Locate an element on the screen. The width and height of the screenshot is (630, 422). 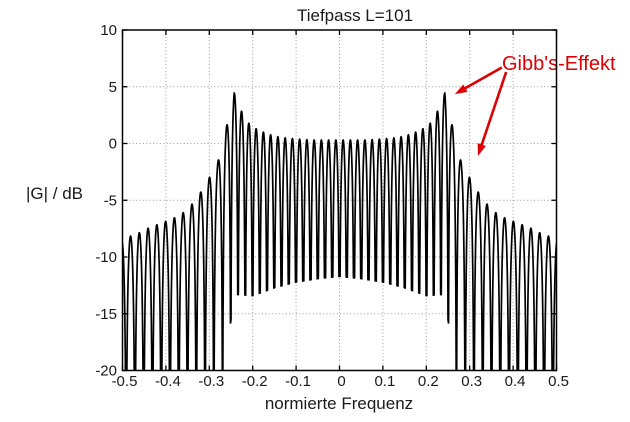
y-tick-label: -5 is located at coordinates (110, 200).